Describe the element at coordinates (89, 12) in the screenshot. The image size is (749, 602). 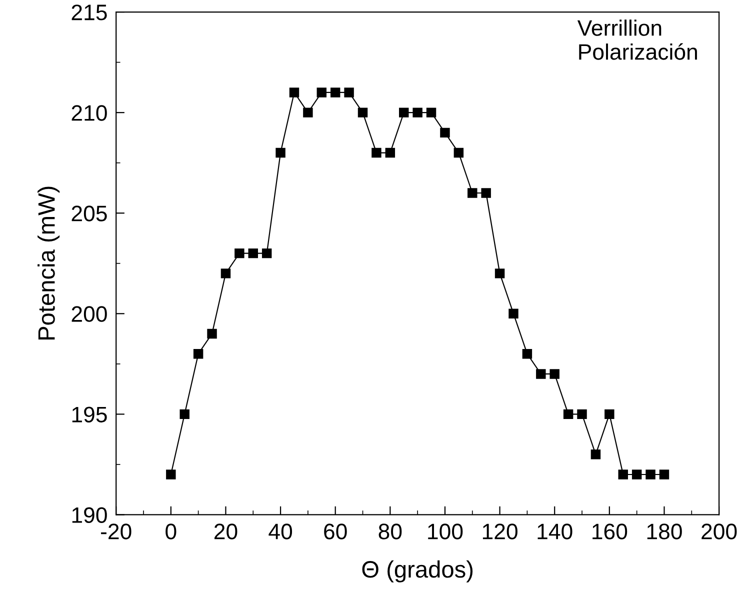
I see `y-tick-label: 215` at that location.